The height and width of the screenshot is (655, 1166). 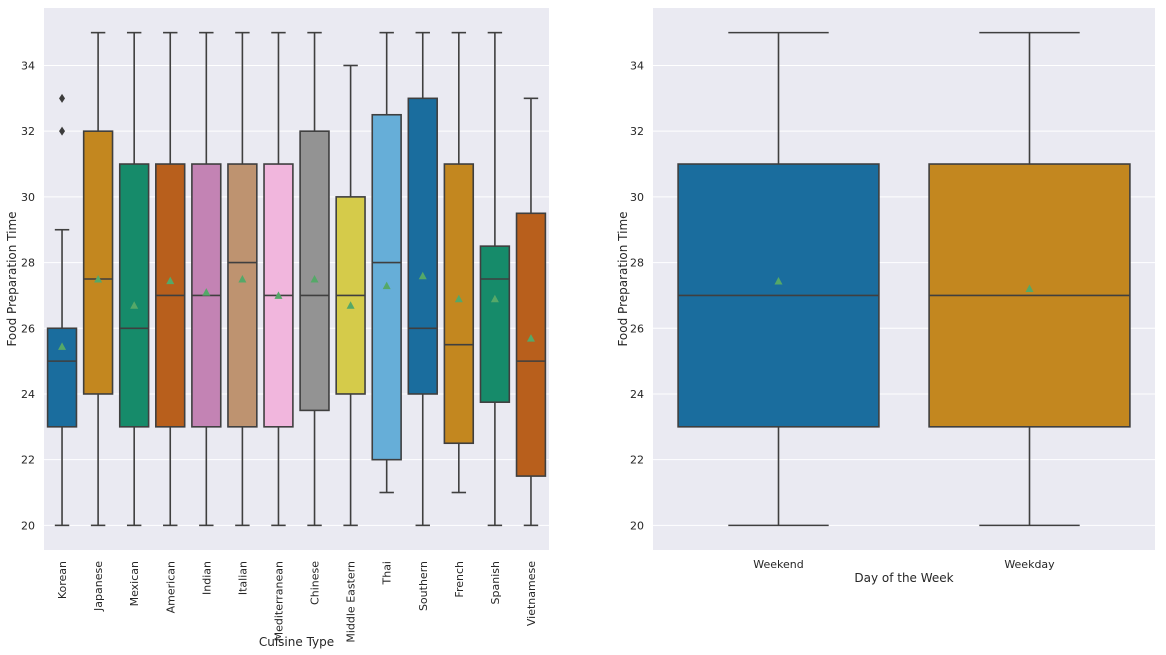 I want to click on box-weekend, so click(x=778, y=279).